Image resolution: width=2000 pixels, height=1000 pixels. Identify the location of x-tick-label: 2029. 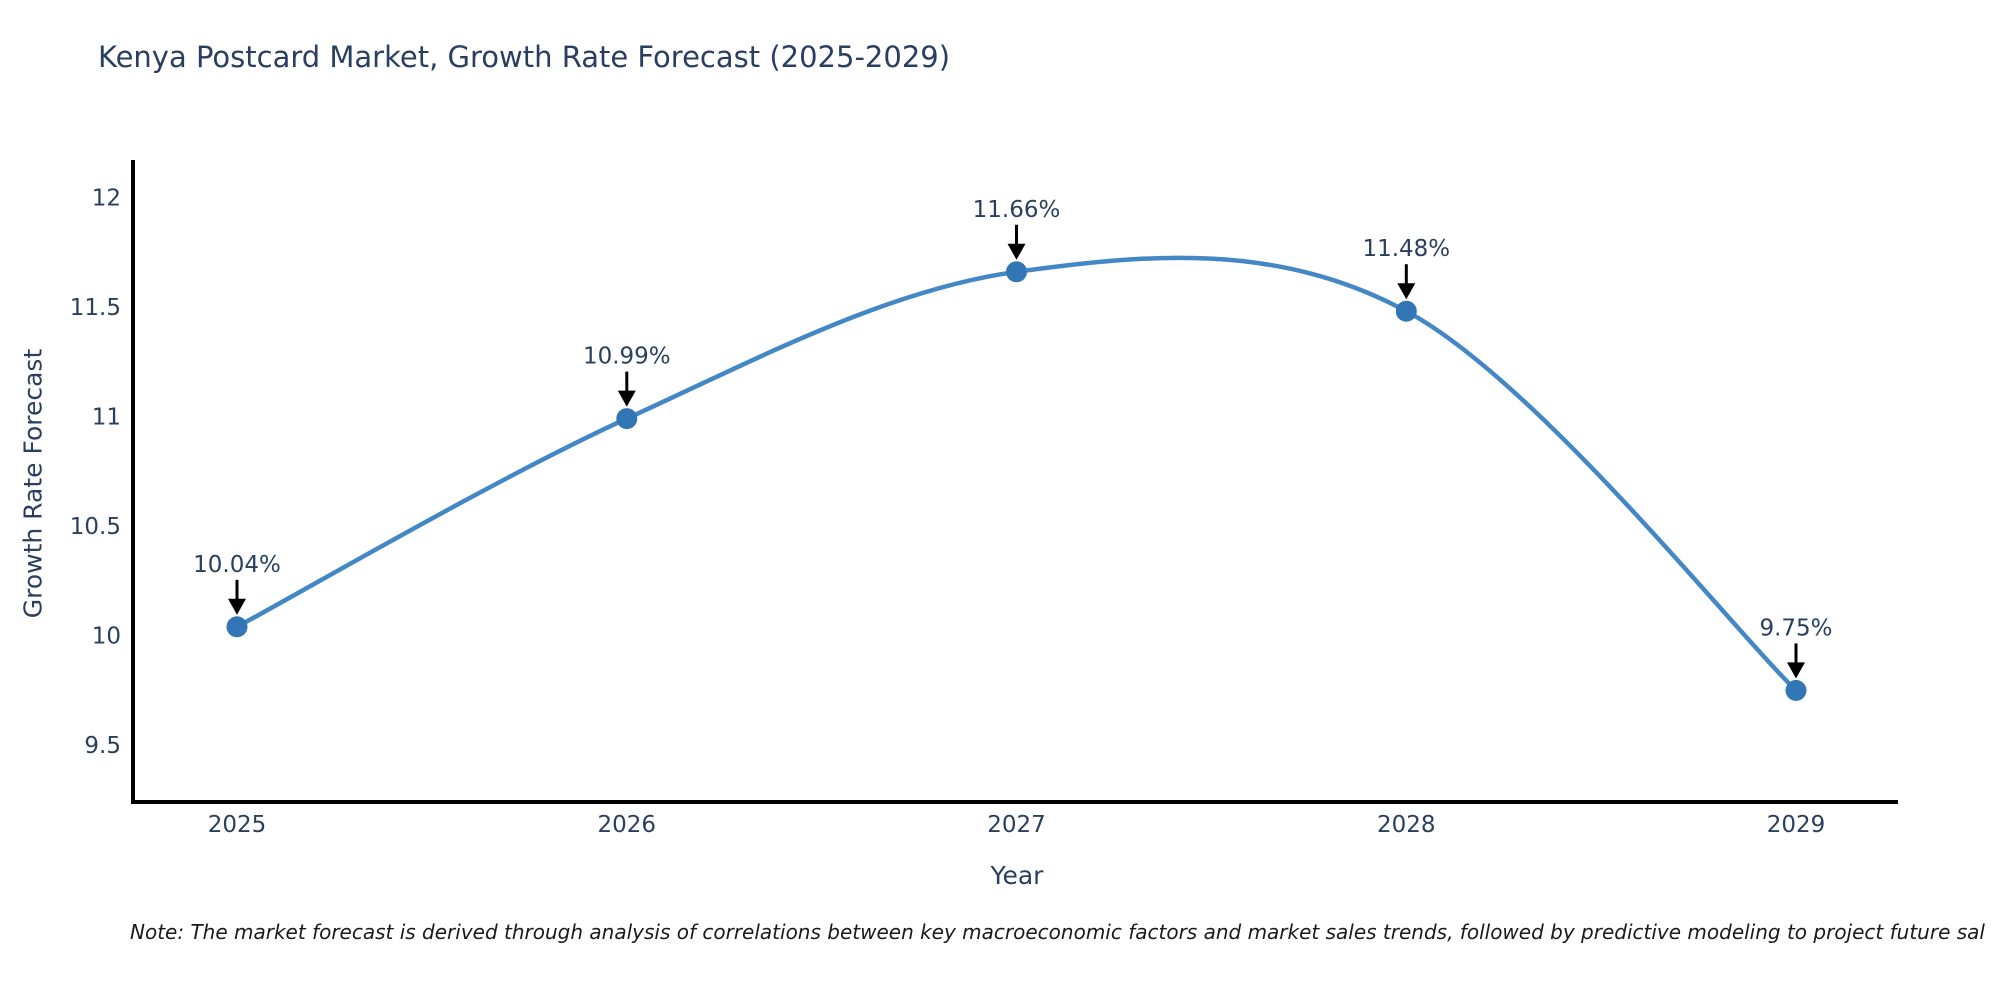
(1796, 825).